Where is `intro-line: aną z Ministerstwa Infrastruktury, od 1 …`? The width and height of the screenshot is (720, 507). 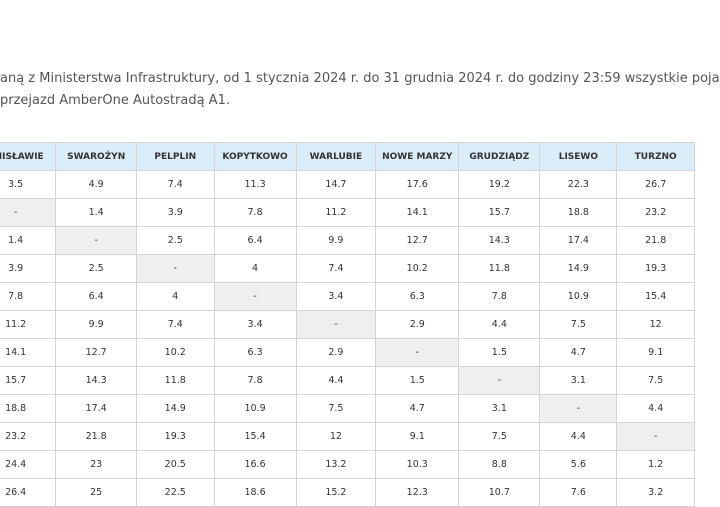
intro-line: aną z Ministerstwa Infrastruktury, od 1 … is located at coordinates (360, 78).